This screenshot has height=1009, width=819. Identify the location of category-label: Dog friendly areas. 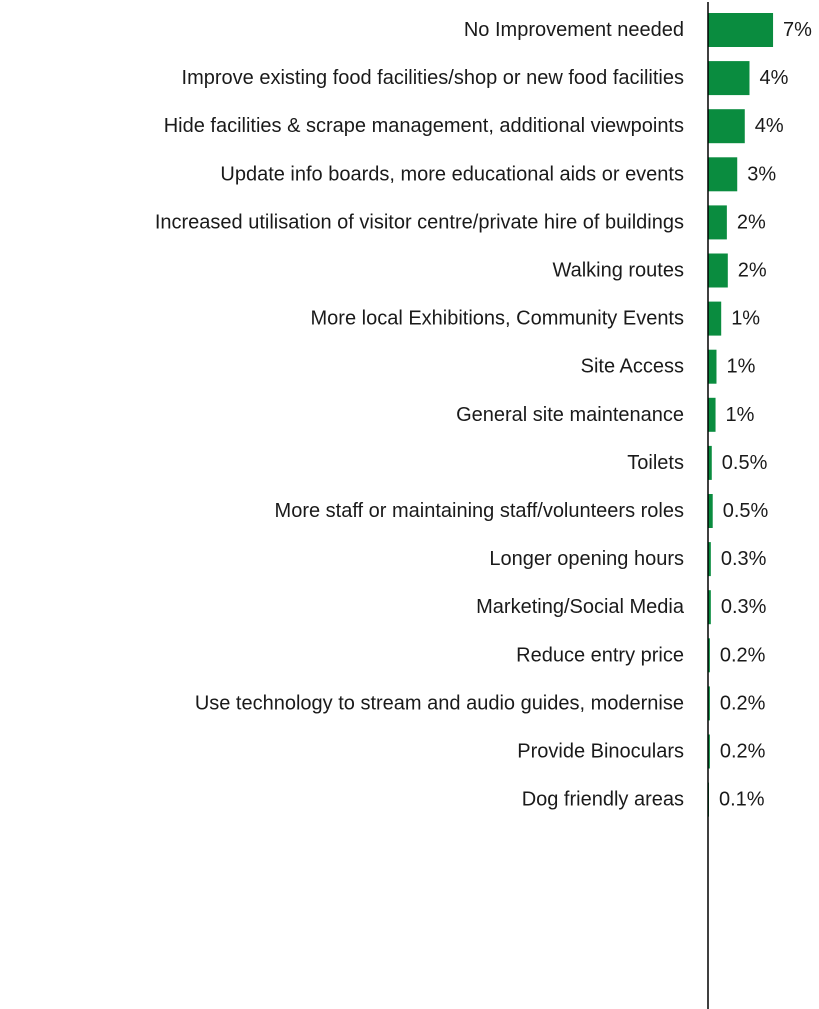
(603, 800).